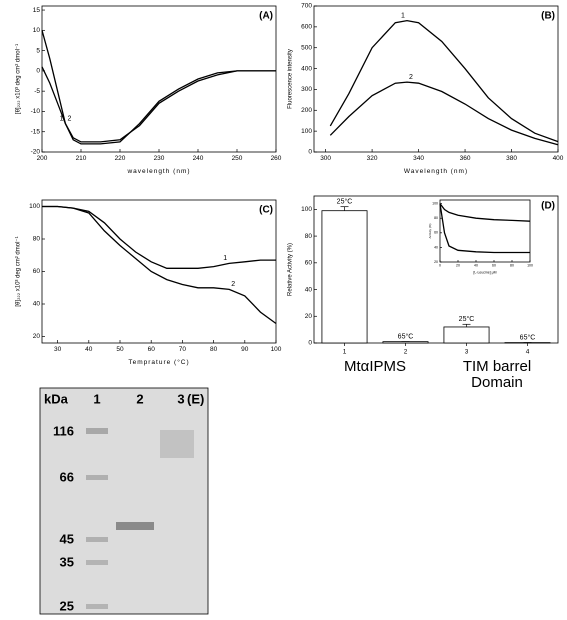 The height and width of the screenshot is (620, 567). What do you see at coordinates (158, 362) in the screenshot?
I see `x-axis-label: Temprature (°C)` at bounding box center [158, 362].